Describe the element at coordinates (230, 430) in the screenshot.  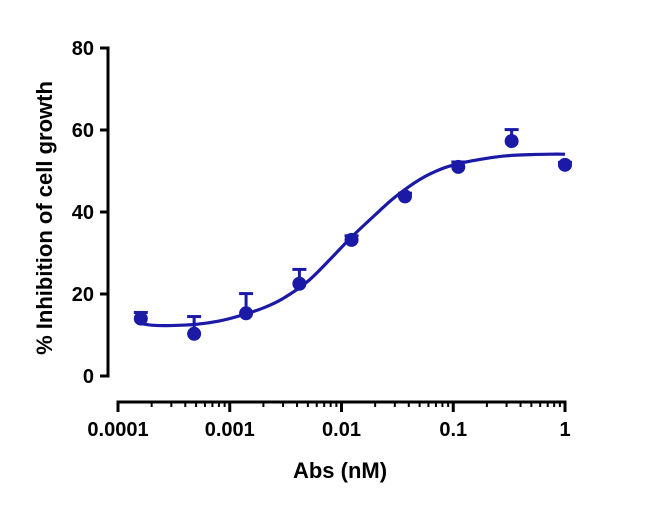
I see `x-tick-label: 0.001` at that location.